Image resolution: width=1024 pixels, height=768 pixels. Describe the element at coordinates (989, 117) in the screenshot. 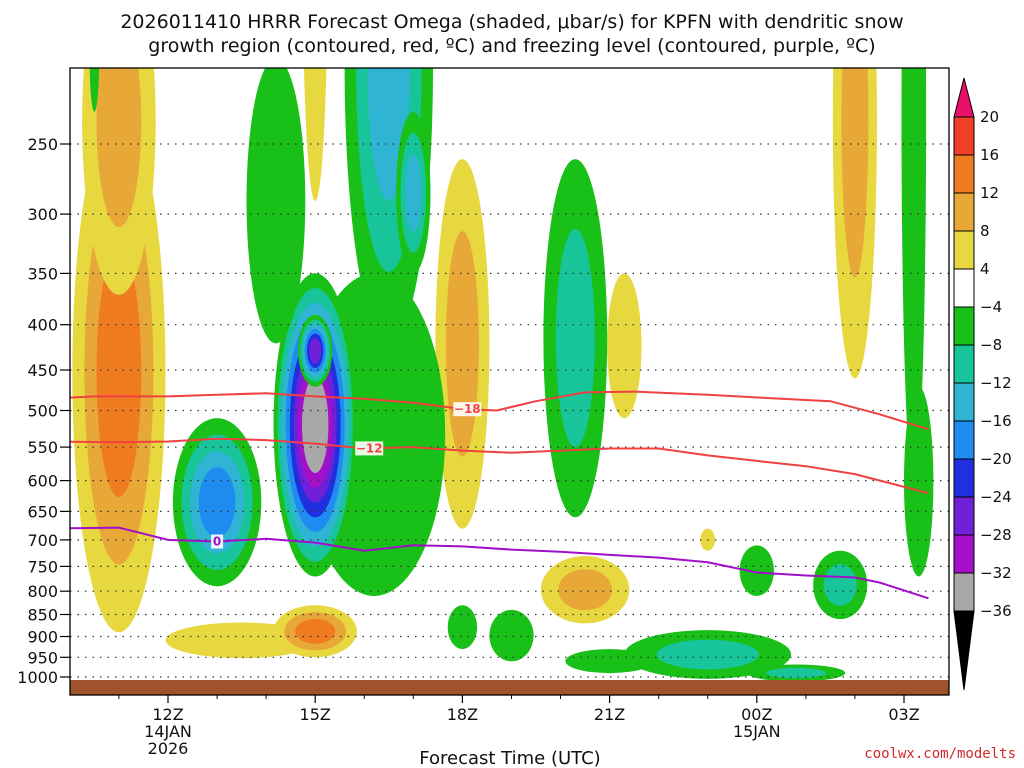

I see `colorbar-label-0: 20` at that location.